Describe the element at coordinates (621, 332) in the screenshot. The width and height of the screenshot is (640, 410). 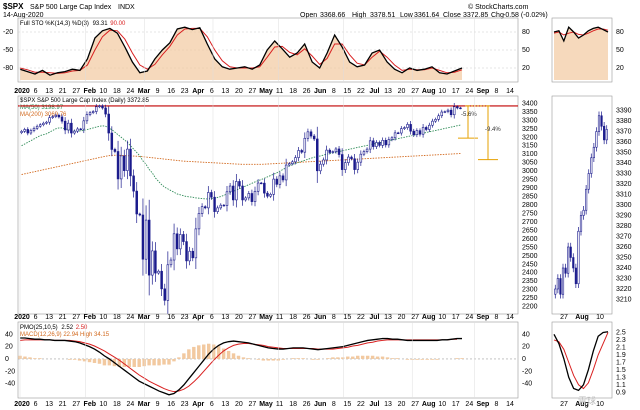
I see `zoom-pmo-ytick-label: 2.5` at that location.